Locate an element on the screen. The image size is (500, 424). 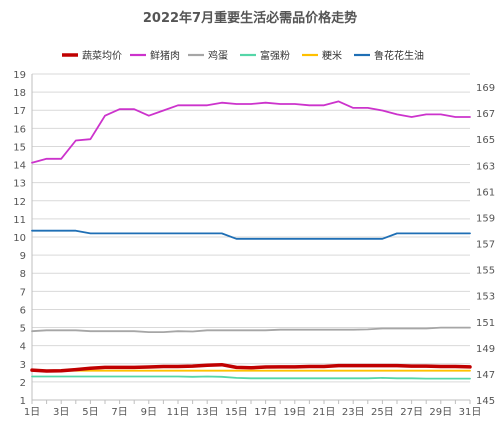
y2-tick-label: 167 is located at coordinates (485, 114).